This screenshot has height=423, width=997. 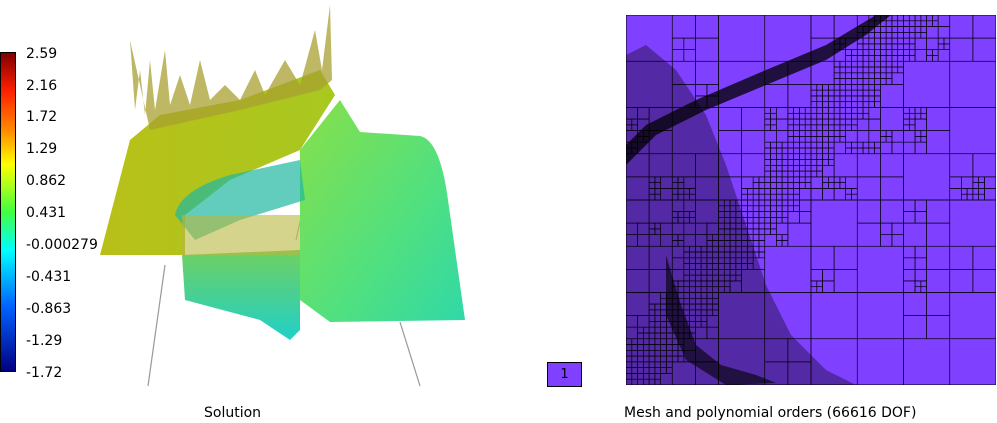 I want to click on colorbar-tick: 2.59, so click(x=42, y=54).